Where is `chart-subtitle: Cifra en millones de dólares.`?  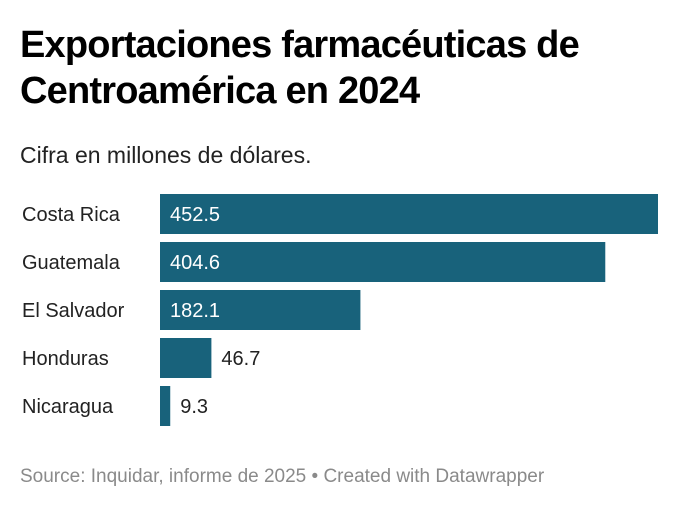 chart-subtitle: Cifra en millones de dólares. is located at coordinates (166, 155).